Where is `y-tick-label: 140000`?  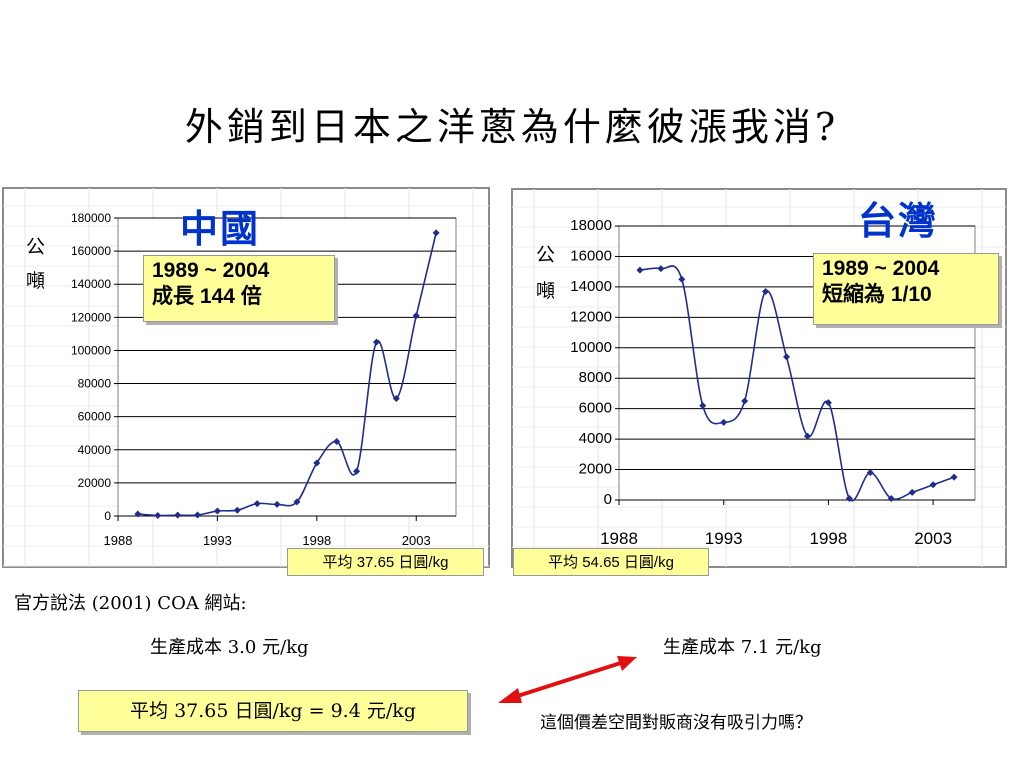 y-tick-label: 140000 is located at coordinates (91, 284).